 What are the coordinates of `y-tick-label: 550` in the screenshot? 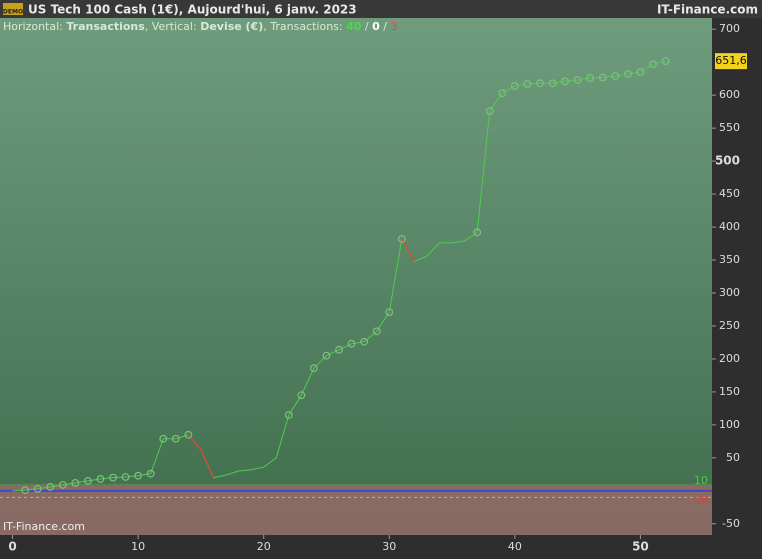 It's located at (729, 127).